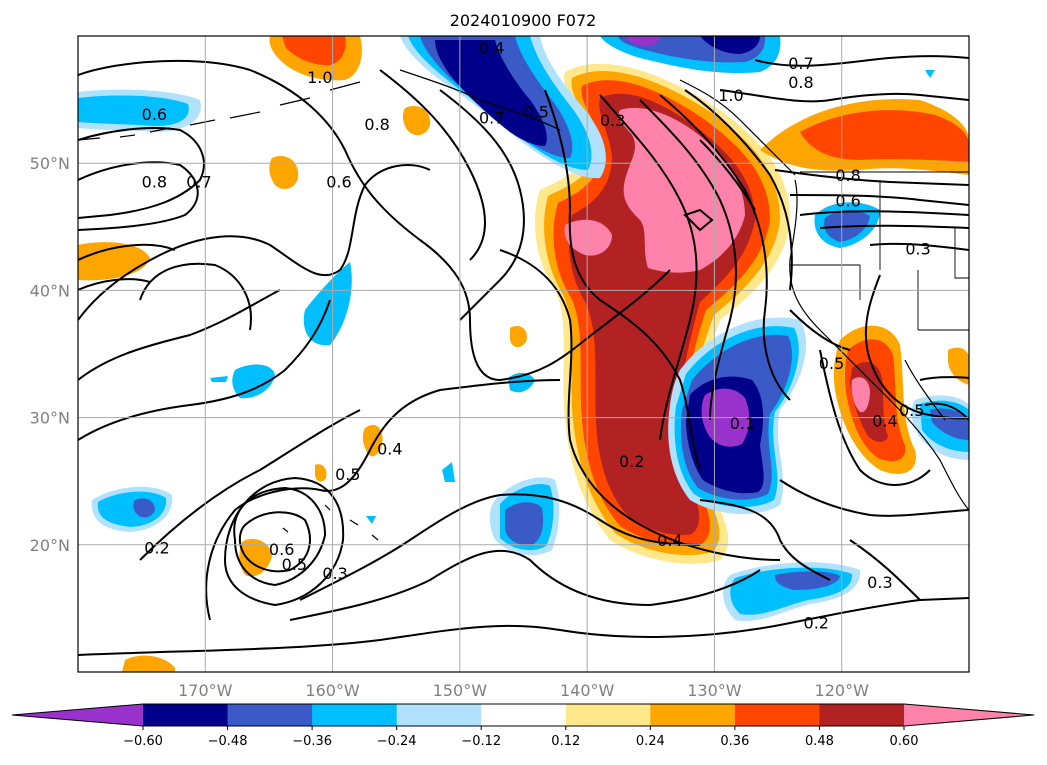 This screenshot has height=765, width=1047. What do you see at coordinates (879, 255) in the screenshot?
I see `state-borders` at bounding box center [879, 255].